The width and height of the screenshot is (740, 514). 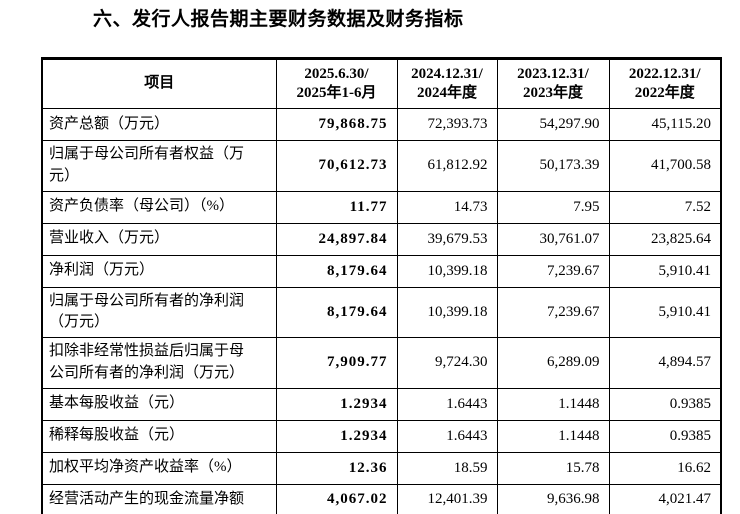 What do you see at coordinates (159, 312) in the screenshot?
I see `row-label: 归属于母公司所有者的净利润（万元）` at bounding box center [159, 312].